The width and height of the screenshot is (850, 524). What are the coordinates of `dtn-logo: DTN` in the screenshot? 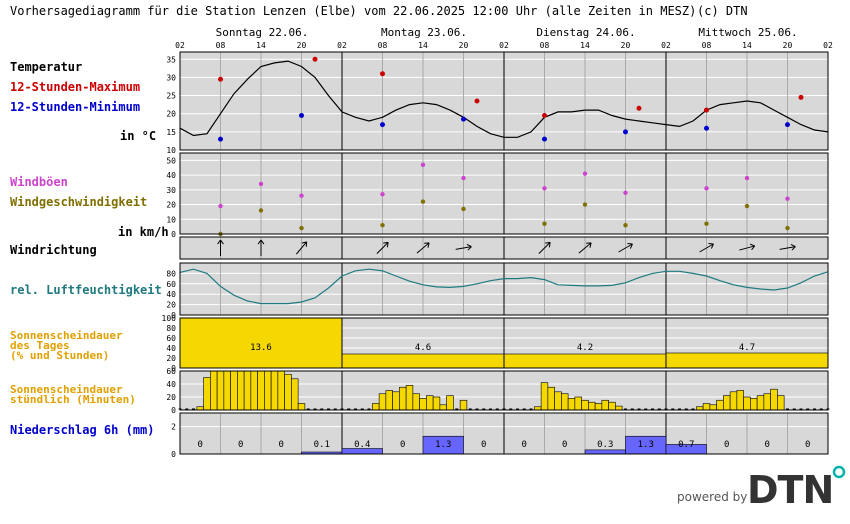 It's located at (790, 490).